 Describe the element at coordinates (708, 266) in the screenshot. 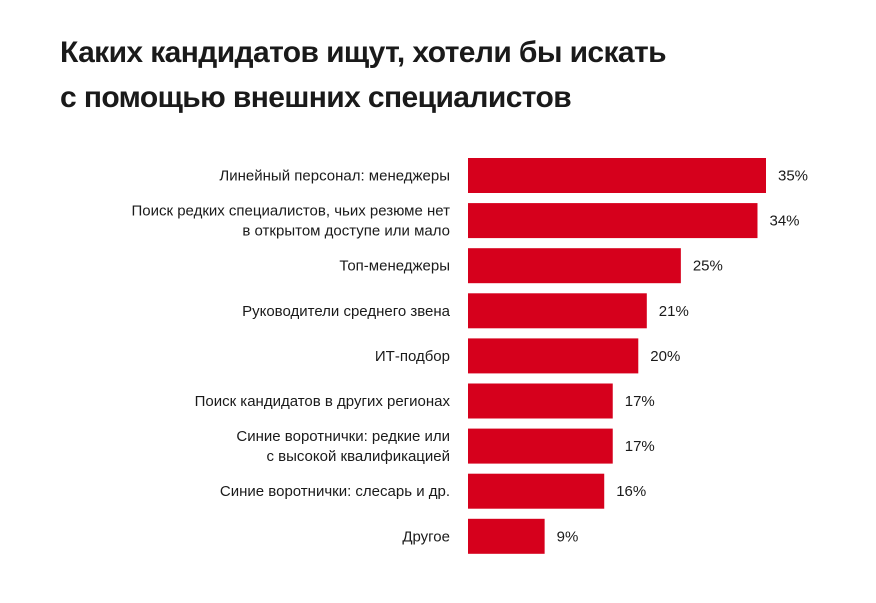

I see `value-label-3: 25%` at that location.